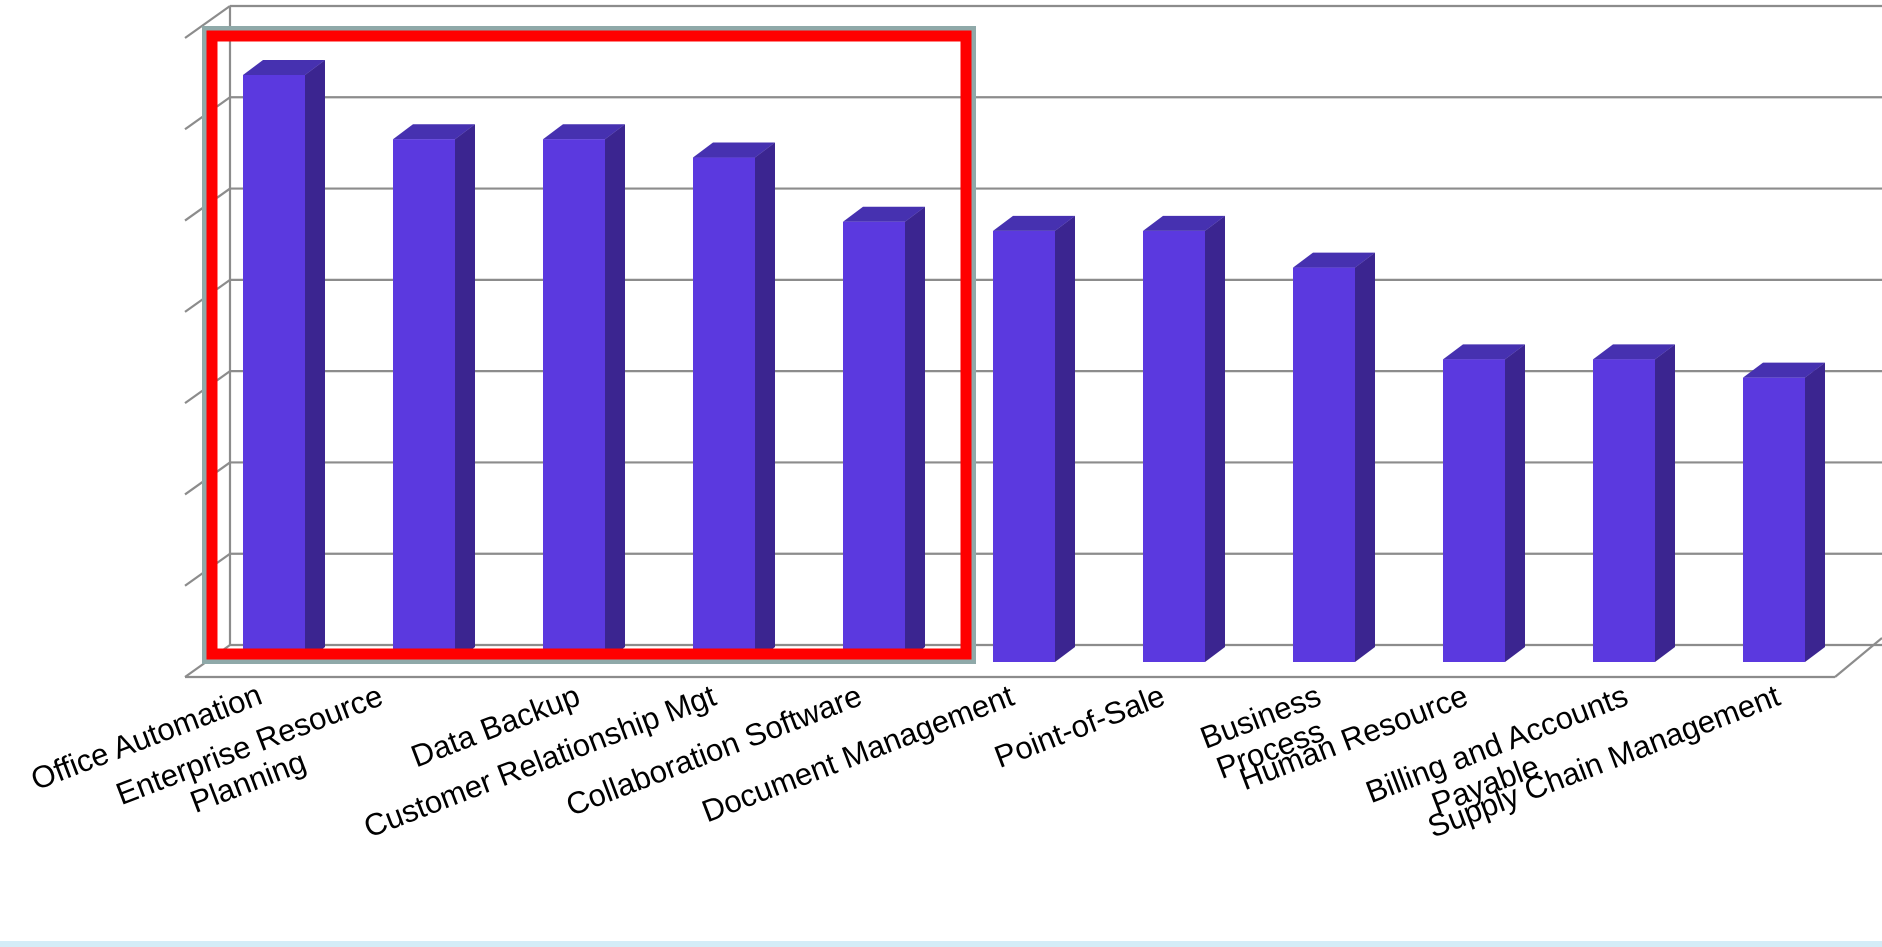 The height and width of the screenshot is (947, 1882). Describe the element at coordinates (1858, 657) in the screenshot. I see `floor-right-edge` at that location.